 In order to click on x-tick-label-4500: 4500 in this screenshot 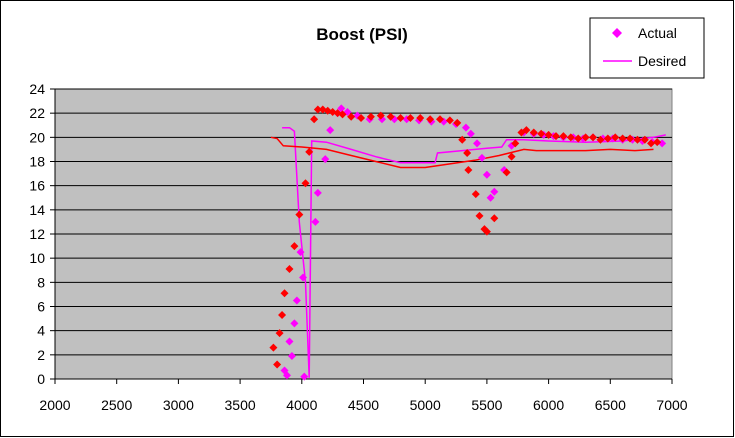, I will do `click(363, 405)`.